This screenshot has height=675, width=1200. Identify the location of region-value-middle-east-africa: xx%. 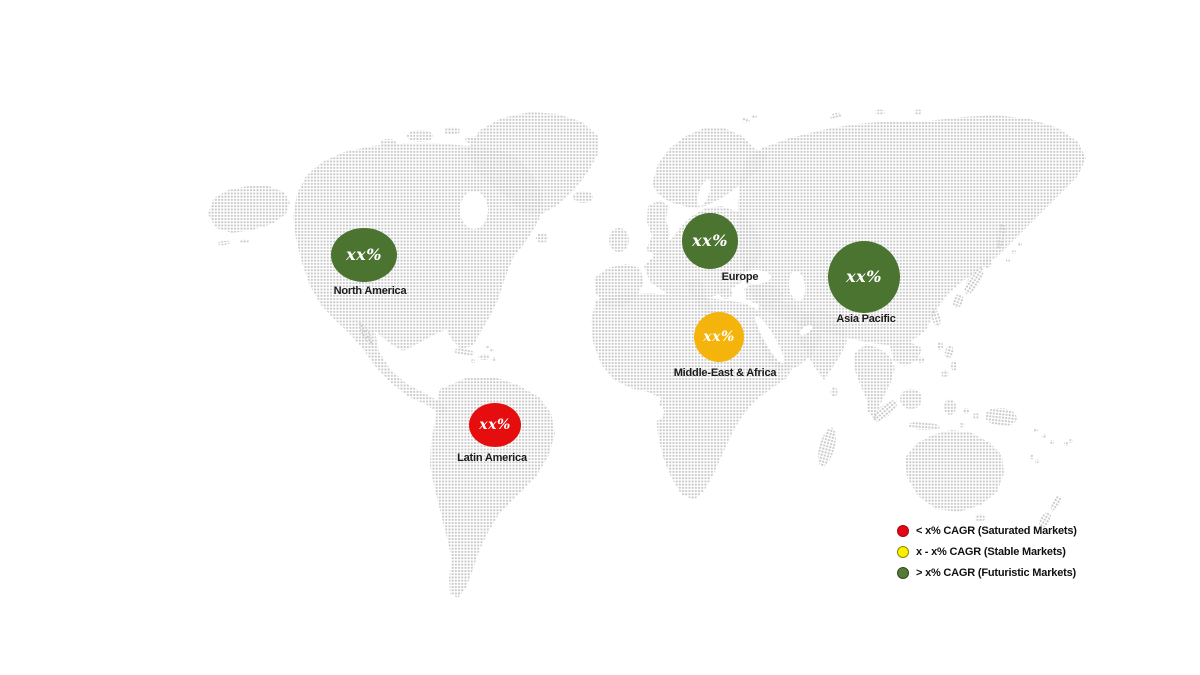
(719, 337).